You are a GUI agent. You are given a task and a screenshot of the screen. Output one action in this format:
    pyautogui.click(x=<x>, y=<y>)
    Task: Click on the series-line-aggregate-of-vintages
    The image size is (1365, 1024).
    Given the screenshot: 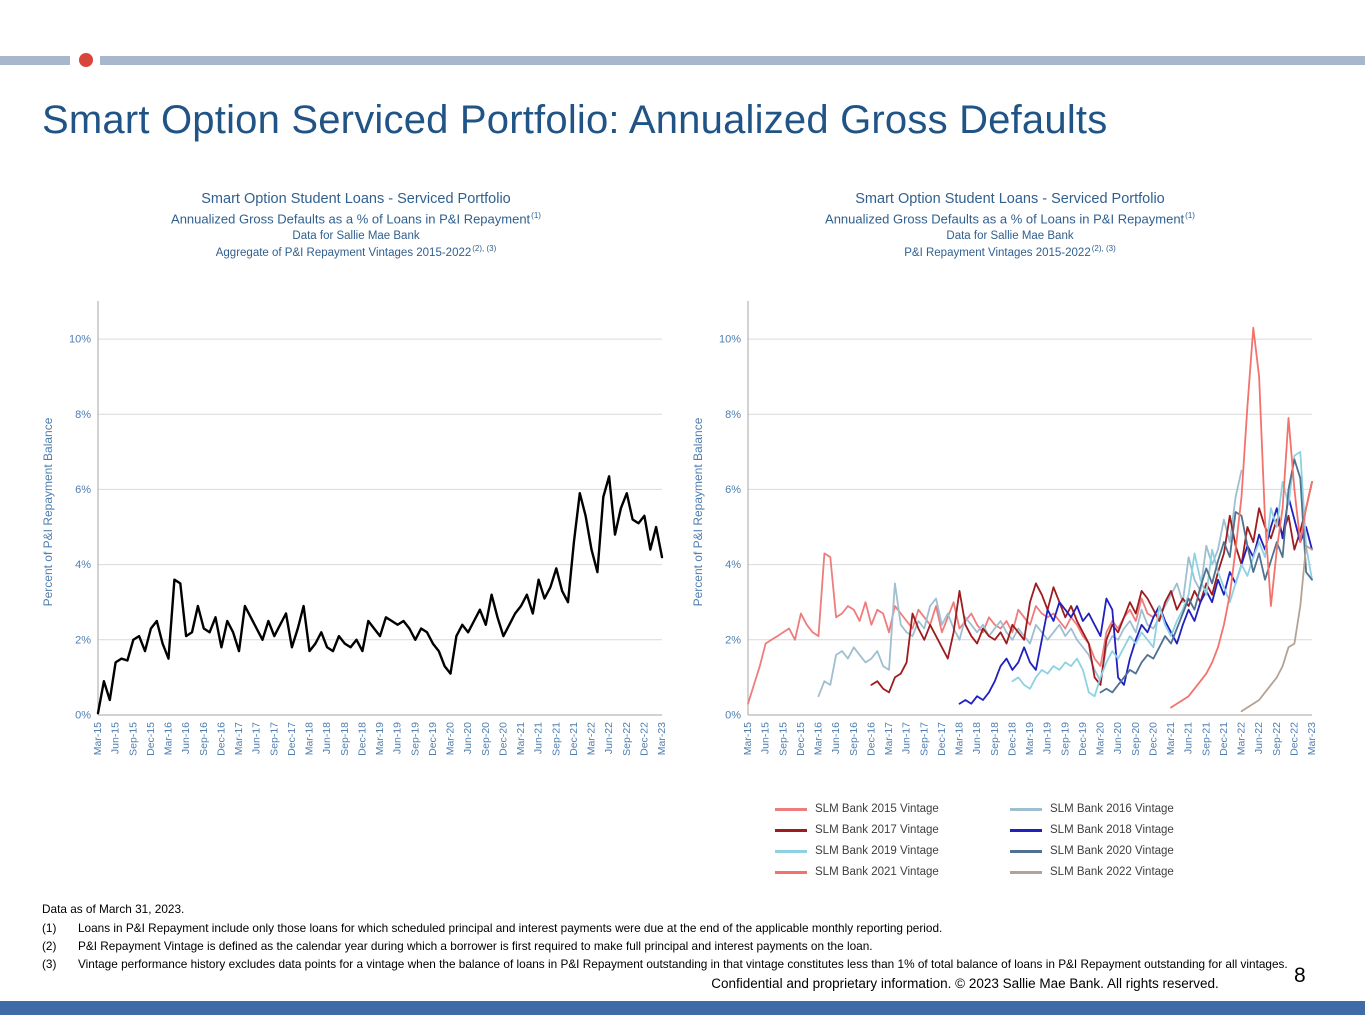 What is the action you would take?
    pyautogui.click(x=380, y=594)
    